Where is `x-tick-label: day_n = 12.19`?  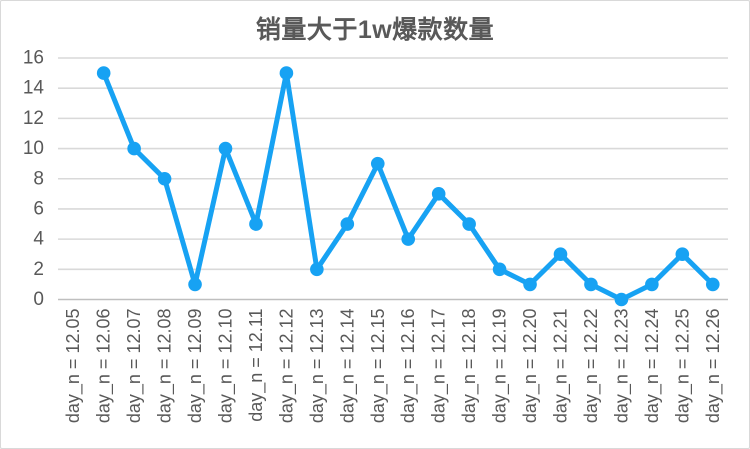
x-tick-label: day_n = 12.19 is located at coordinates (500, 366).